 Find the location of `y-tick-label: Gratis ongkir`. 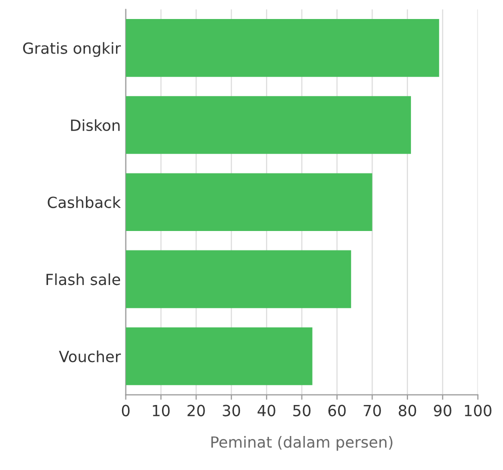

y-tick-label: Gratis ongkir is located at coordinates (72, 49).